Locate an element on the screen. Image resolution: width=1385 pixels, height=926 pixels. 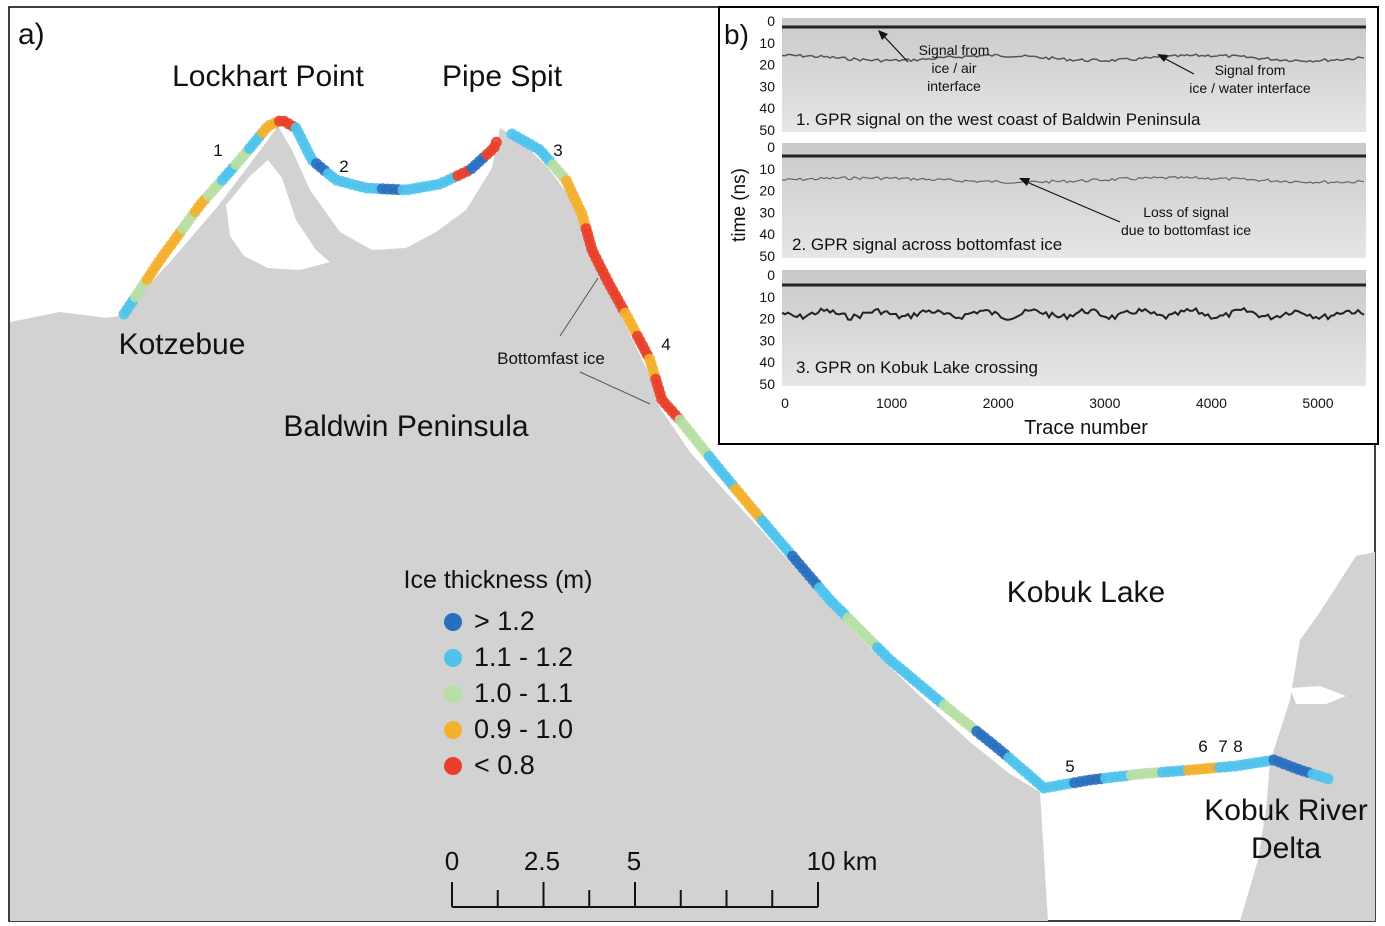
note-loss-arrow is located at coordinates (1071, 201).